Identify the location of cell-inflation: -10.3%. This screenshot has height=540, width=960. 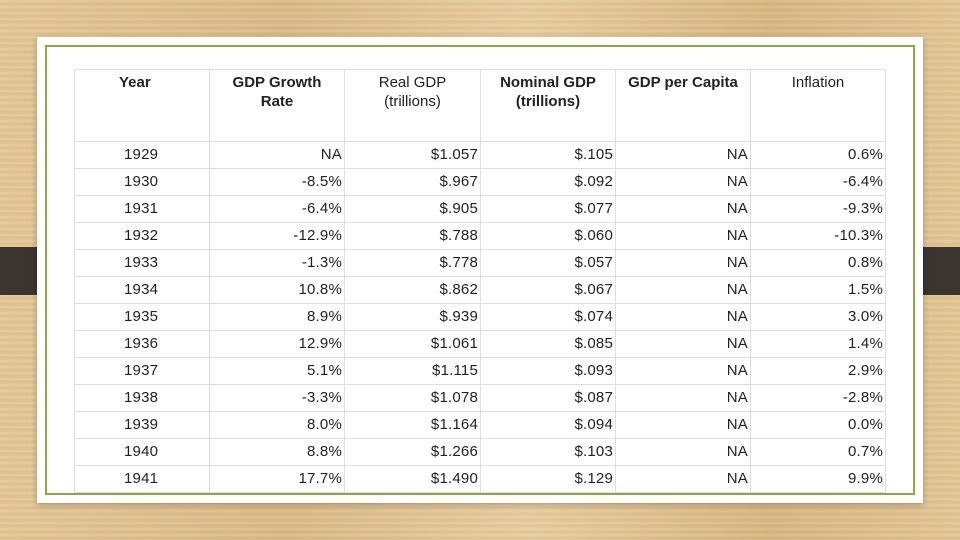
(818, 236).